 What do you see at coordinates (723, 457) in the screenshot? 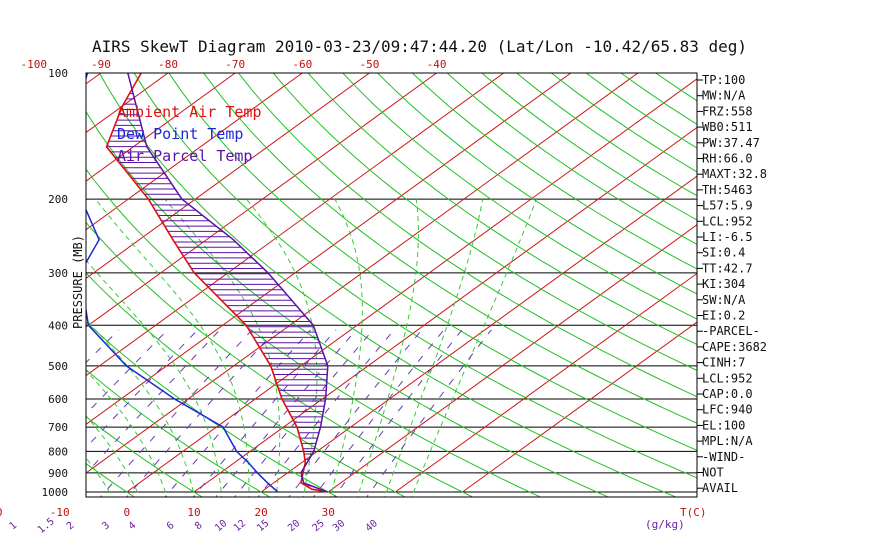
I see `index-value: -WIND-` at bounding box center [723, 457].